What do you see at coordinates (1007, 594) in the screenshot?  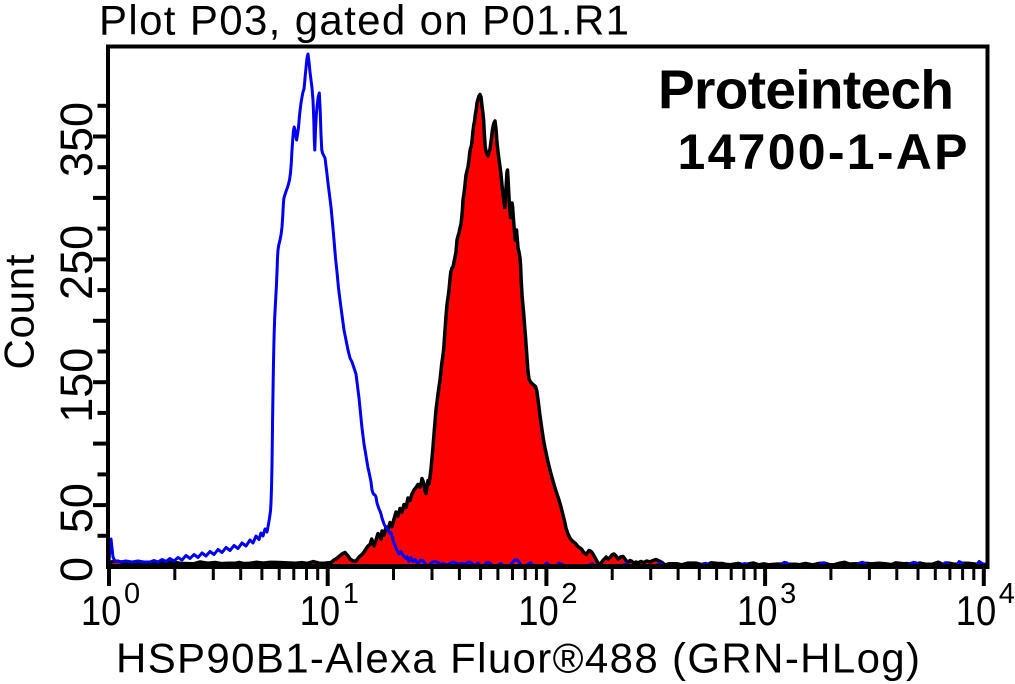 I see `svg-text: 4` at bounding box center [1007, 594].